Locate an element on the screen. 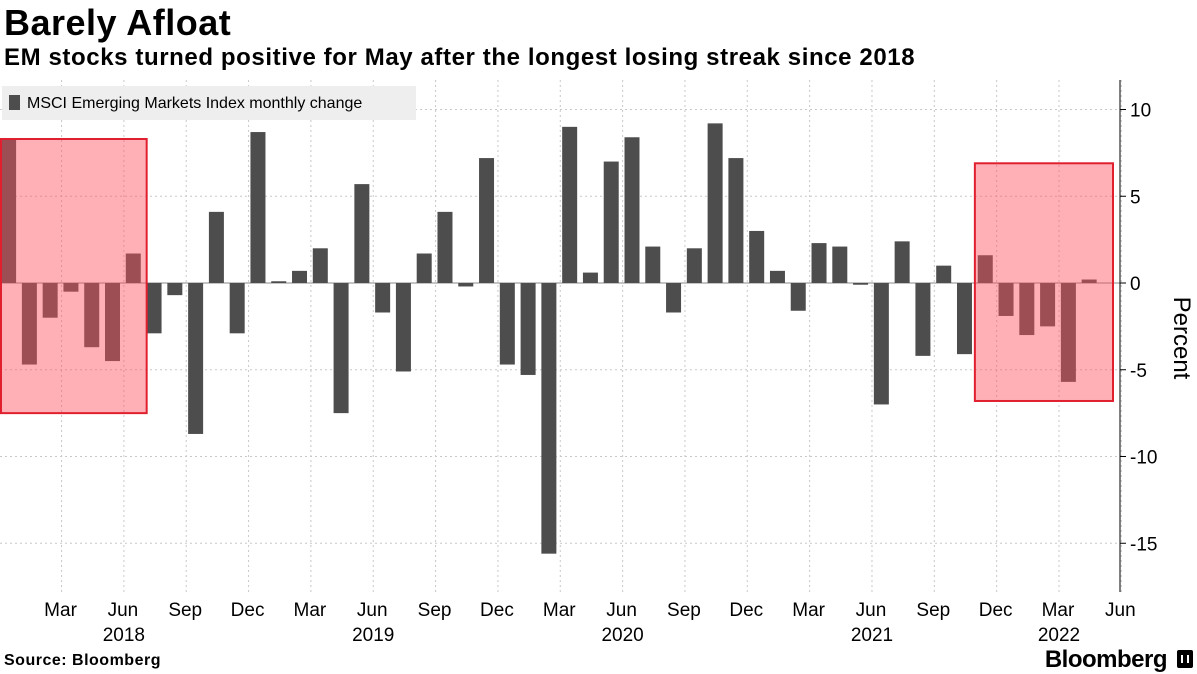 This screenshot has width=1197, height=674. y-tick-label: 5 is located at coordinates (1135, 197).